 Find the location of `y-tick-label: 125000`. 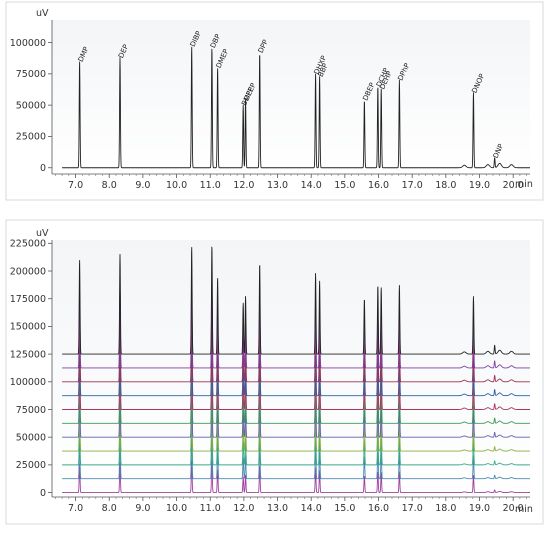

y-tick-label: 125000 is located at coordinates (28, 354).